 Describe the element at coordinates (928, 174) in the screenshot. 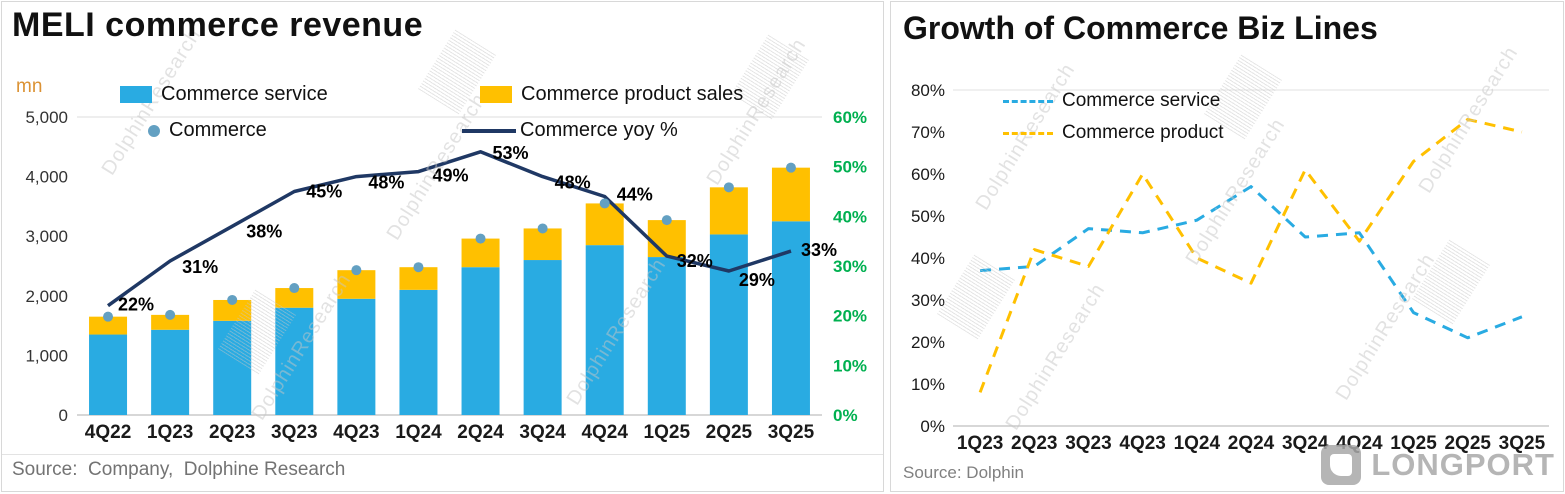

I see `y-tick-label: 60%` at that location.